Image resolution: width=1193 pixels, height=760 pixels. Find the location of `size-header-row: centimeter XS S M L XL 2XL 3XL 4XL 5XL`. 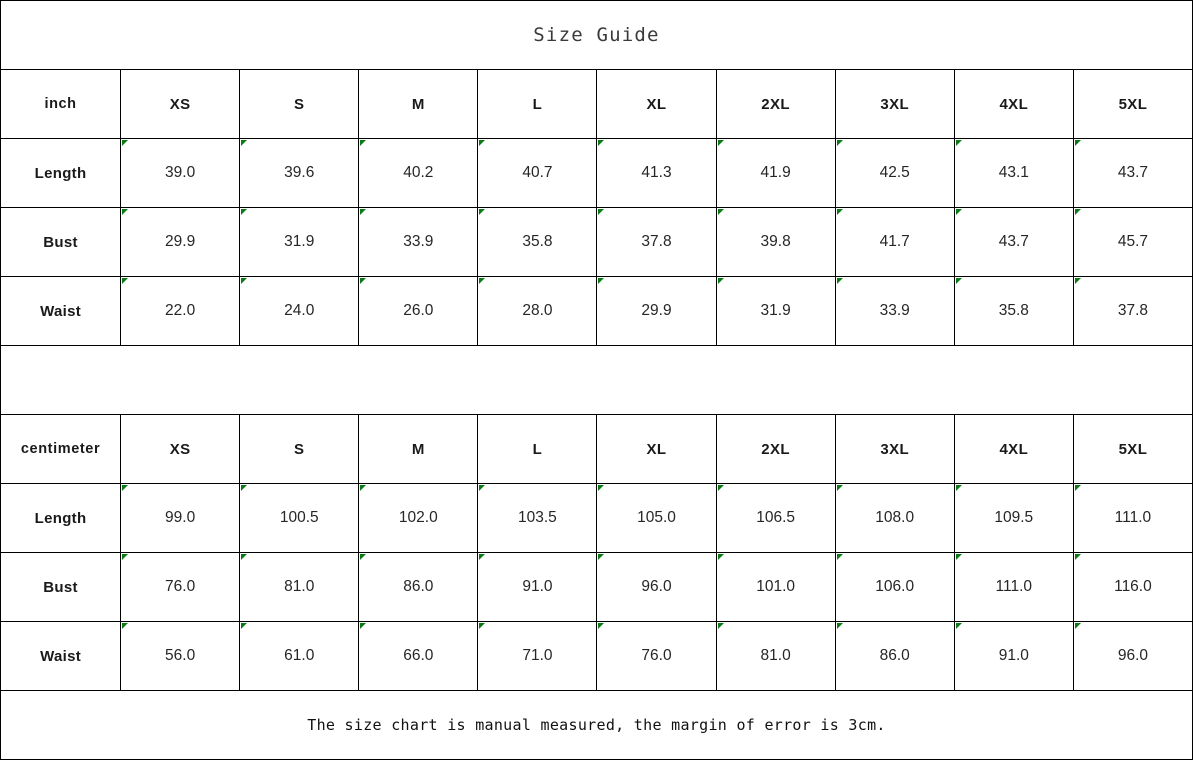

size-header-row: centimeter XS S M L XL 2XL 3XL 4XL 5XL is located at coordinates (596, 449).